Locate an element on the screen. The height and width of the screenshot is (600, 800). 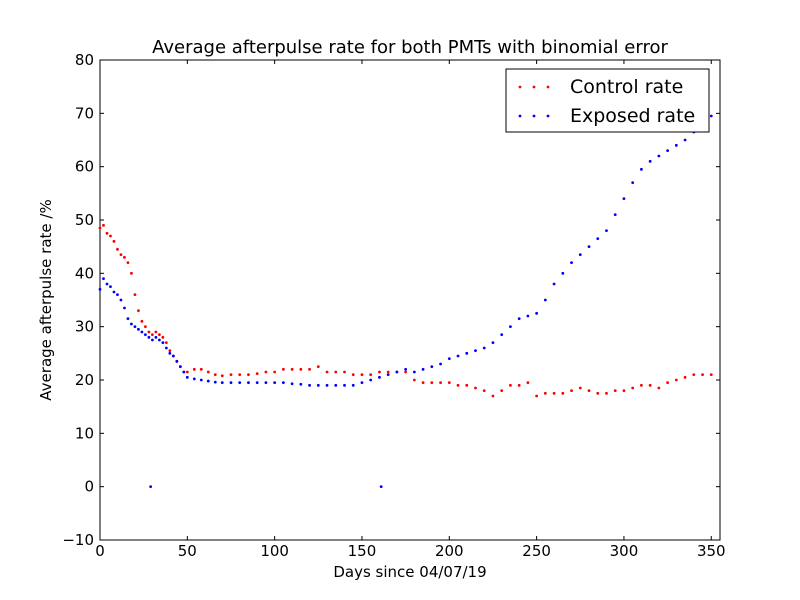
legend-marker-exposed is located at coordinates (534, 116).